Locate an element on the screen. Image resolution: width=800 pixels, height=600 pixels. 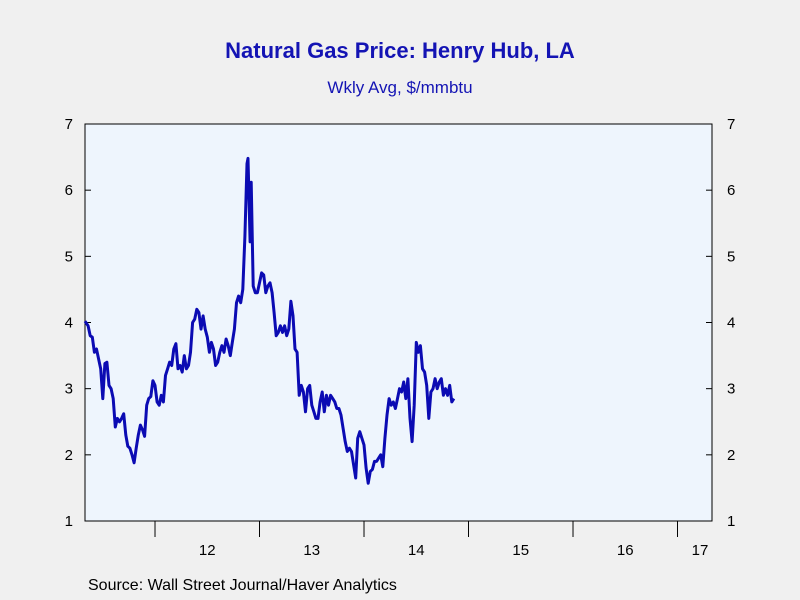
y-tick-label-left: 4 is located at coordinates (69, 323).